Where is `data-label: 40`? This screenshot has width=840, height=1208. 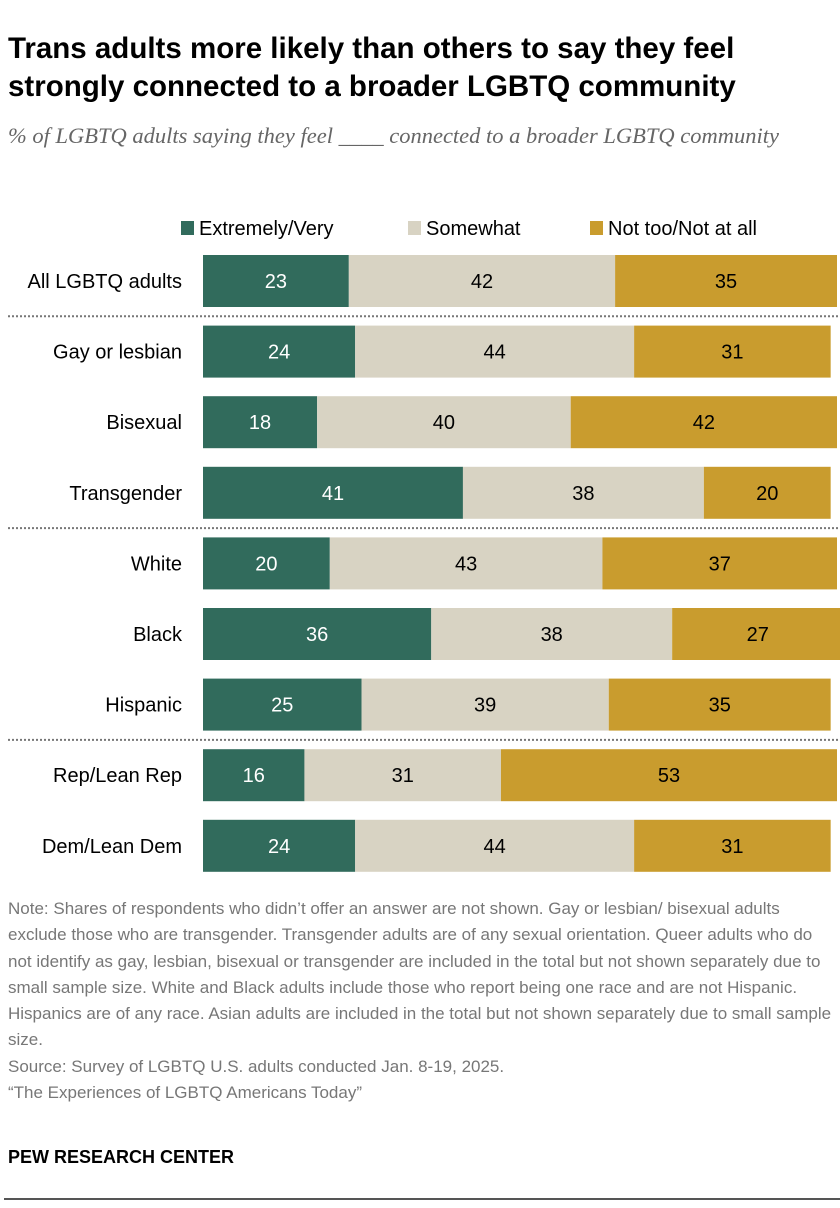
data-label: 40 is located at coordinates (444, 423).